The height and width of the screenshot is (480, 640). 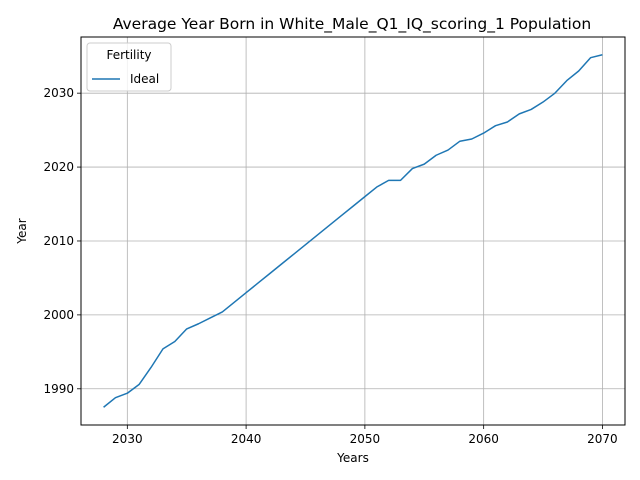 What do you see at coordinates (246, 439) in the screenshot?
I see `x-tick-label: 2040` at bounding box center [246, 439].